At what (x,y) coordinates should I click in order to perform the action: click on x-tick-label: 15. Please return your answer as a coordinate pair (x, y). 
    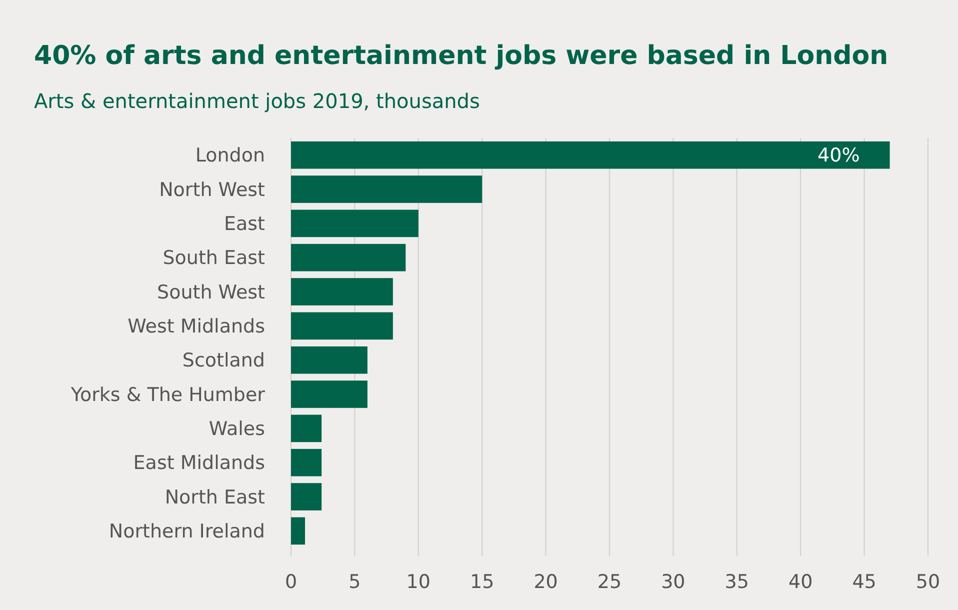
    Looking at the image, I should click on (482, 582).